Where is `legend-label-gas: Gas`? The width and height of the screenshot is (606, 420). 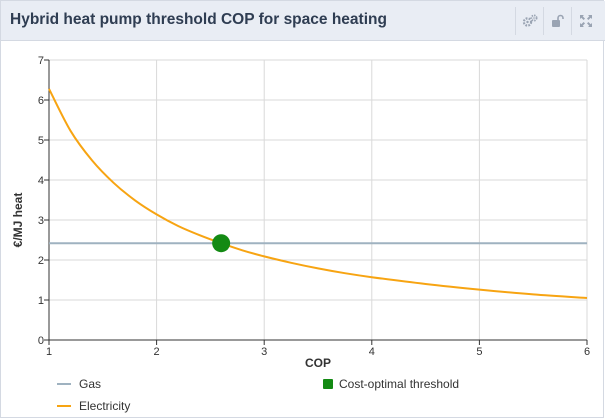
legend-label-gas: Gas is located at coordinates (90, 384).